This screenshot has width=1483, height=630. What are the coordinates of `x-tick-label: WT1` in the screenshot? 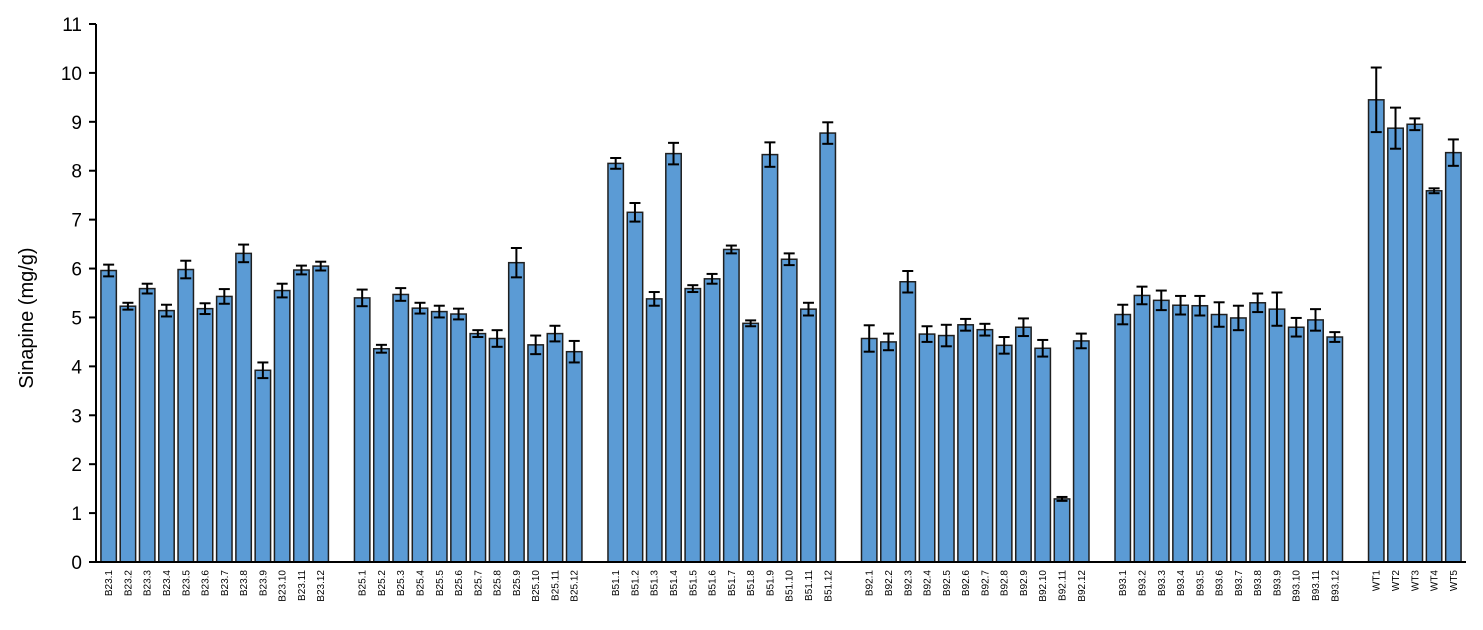 It's located at (1377, 581).